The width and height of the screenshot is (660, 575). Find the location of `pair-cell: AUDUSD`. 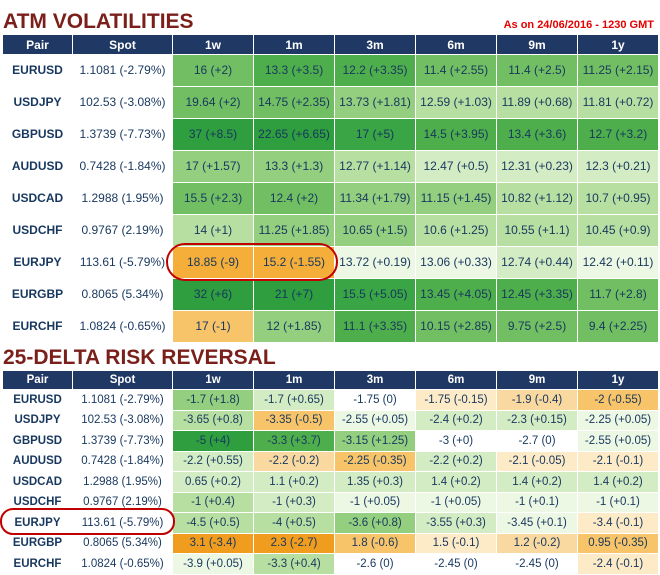

pair-cell: AUDUSD is located at coordinates (37, 166).